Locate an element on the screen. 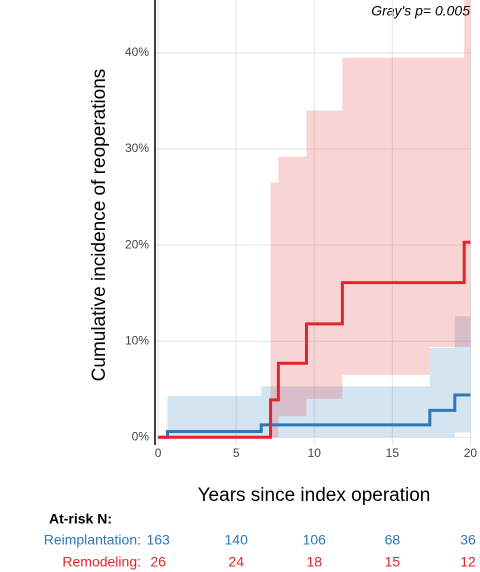 This screenshot has width=480, height=572. x-tick-label: 20 is located at coordinates (471, 453).